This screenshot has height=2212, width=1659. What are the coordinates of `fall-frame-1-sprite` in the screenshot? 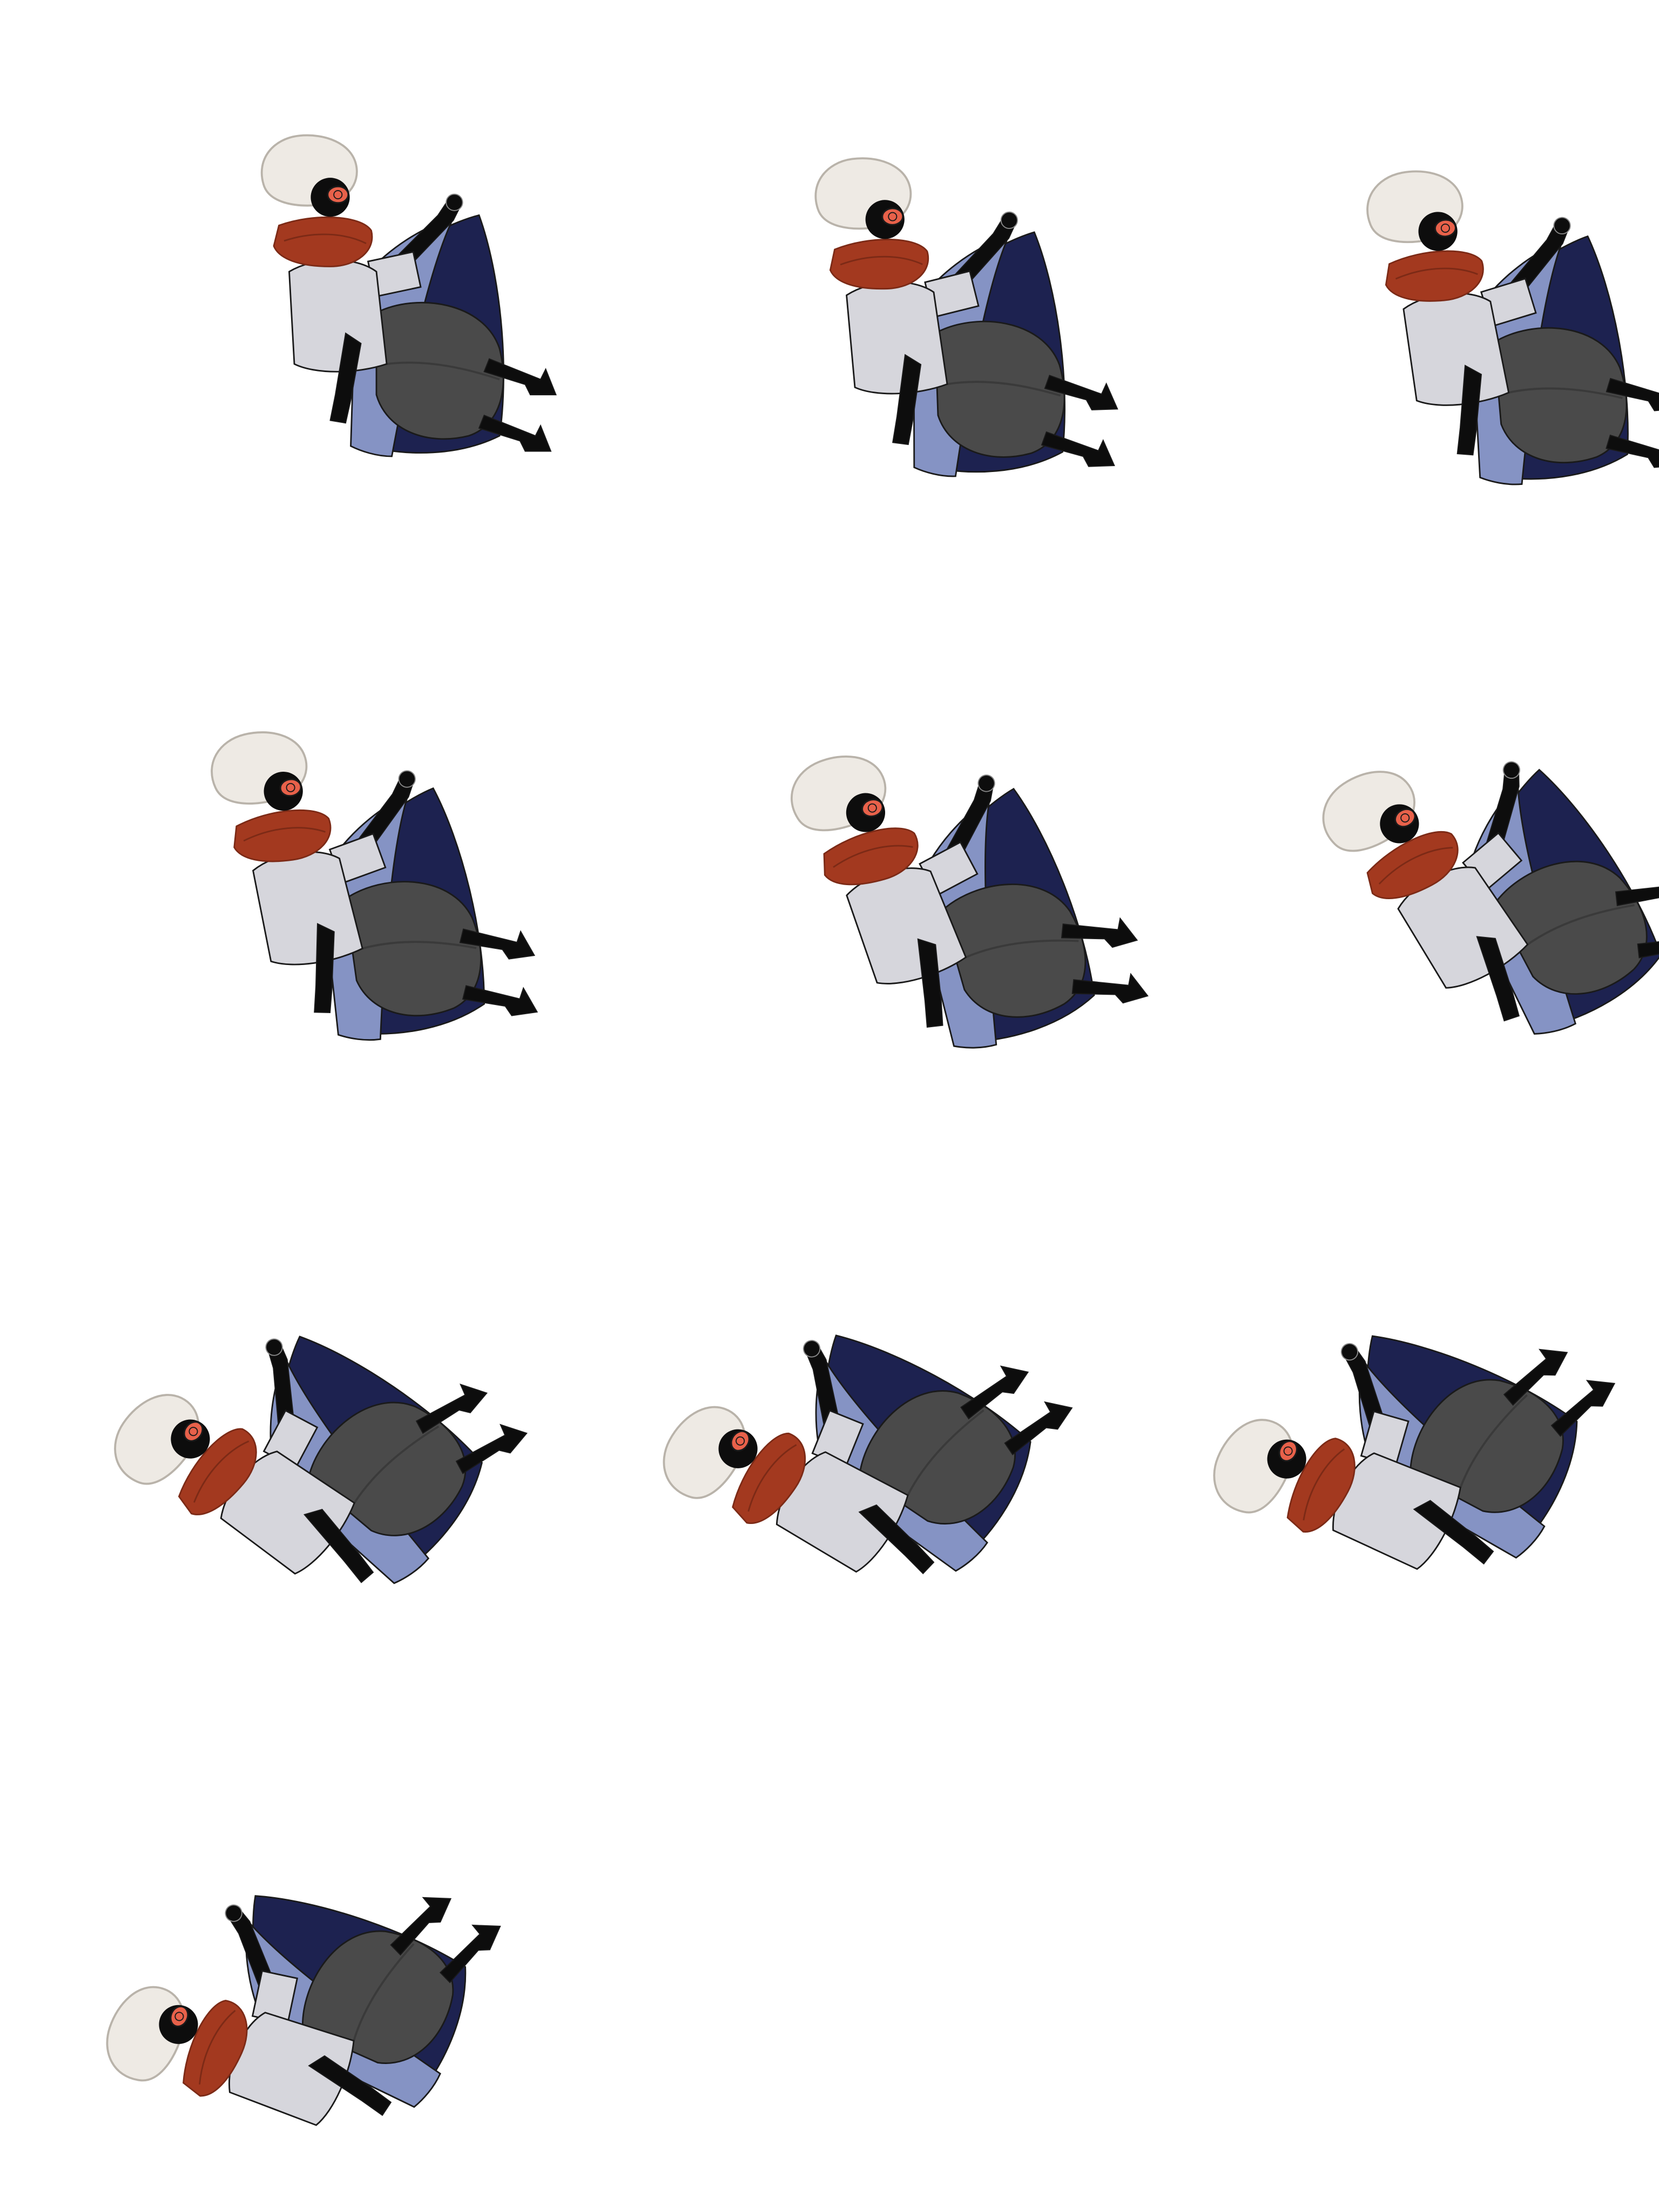 It's located at (408, 295).